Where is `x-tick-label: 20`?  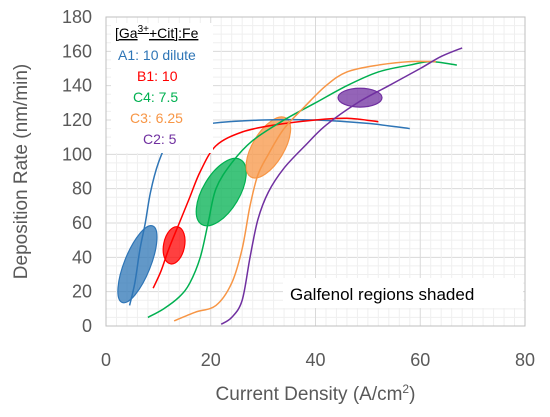
x-tick-label: 20 is located at coordinates (211, 360).